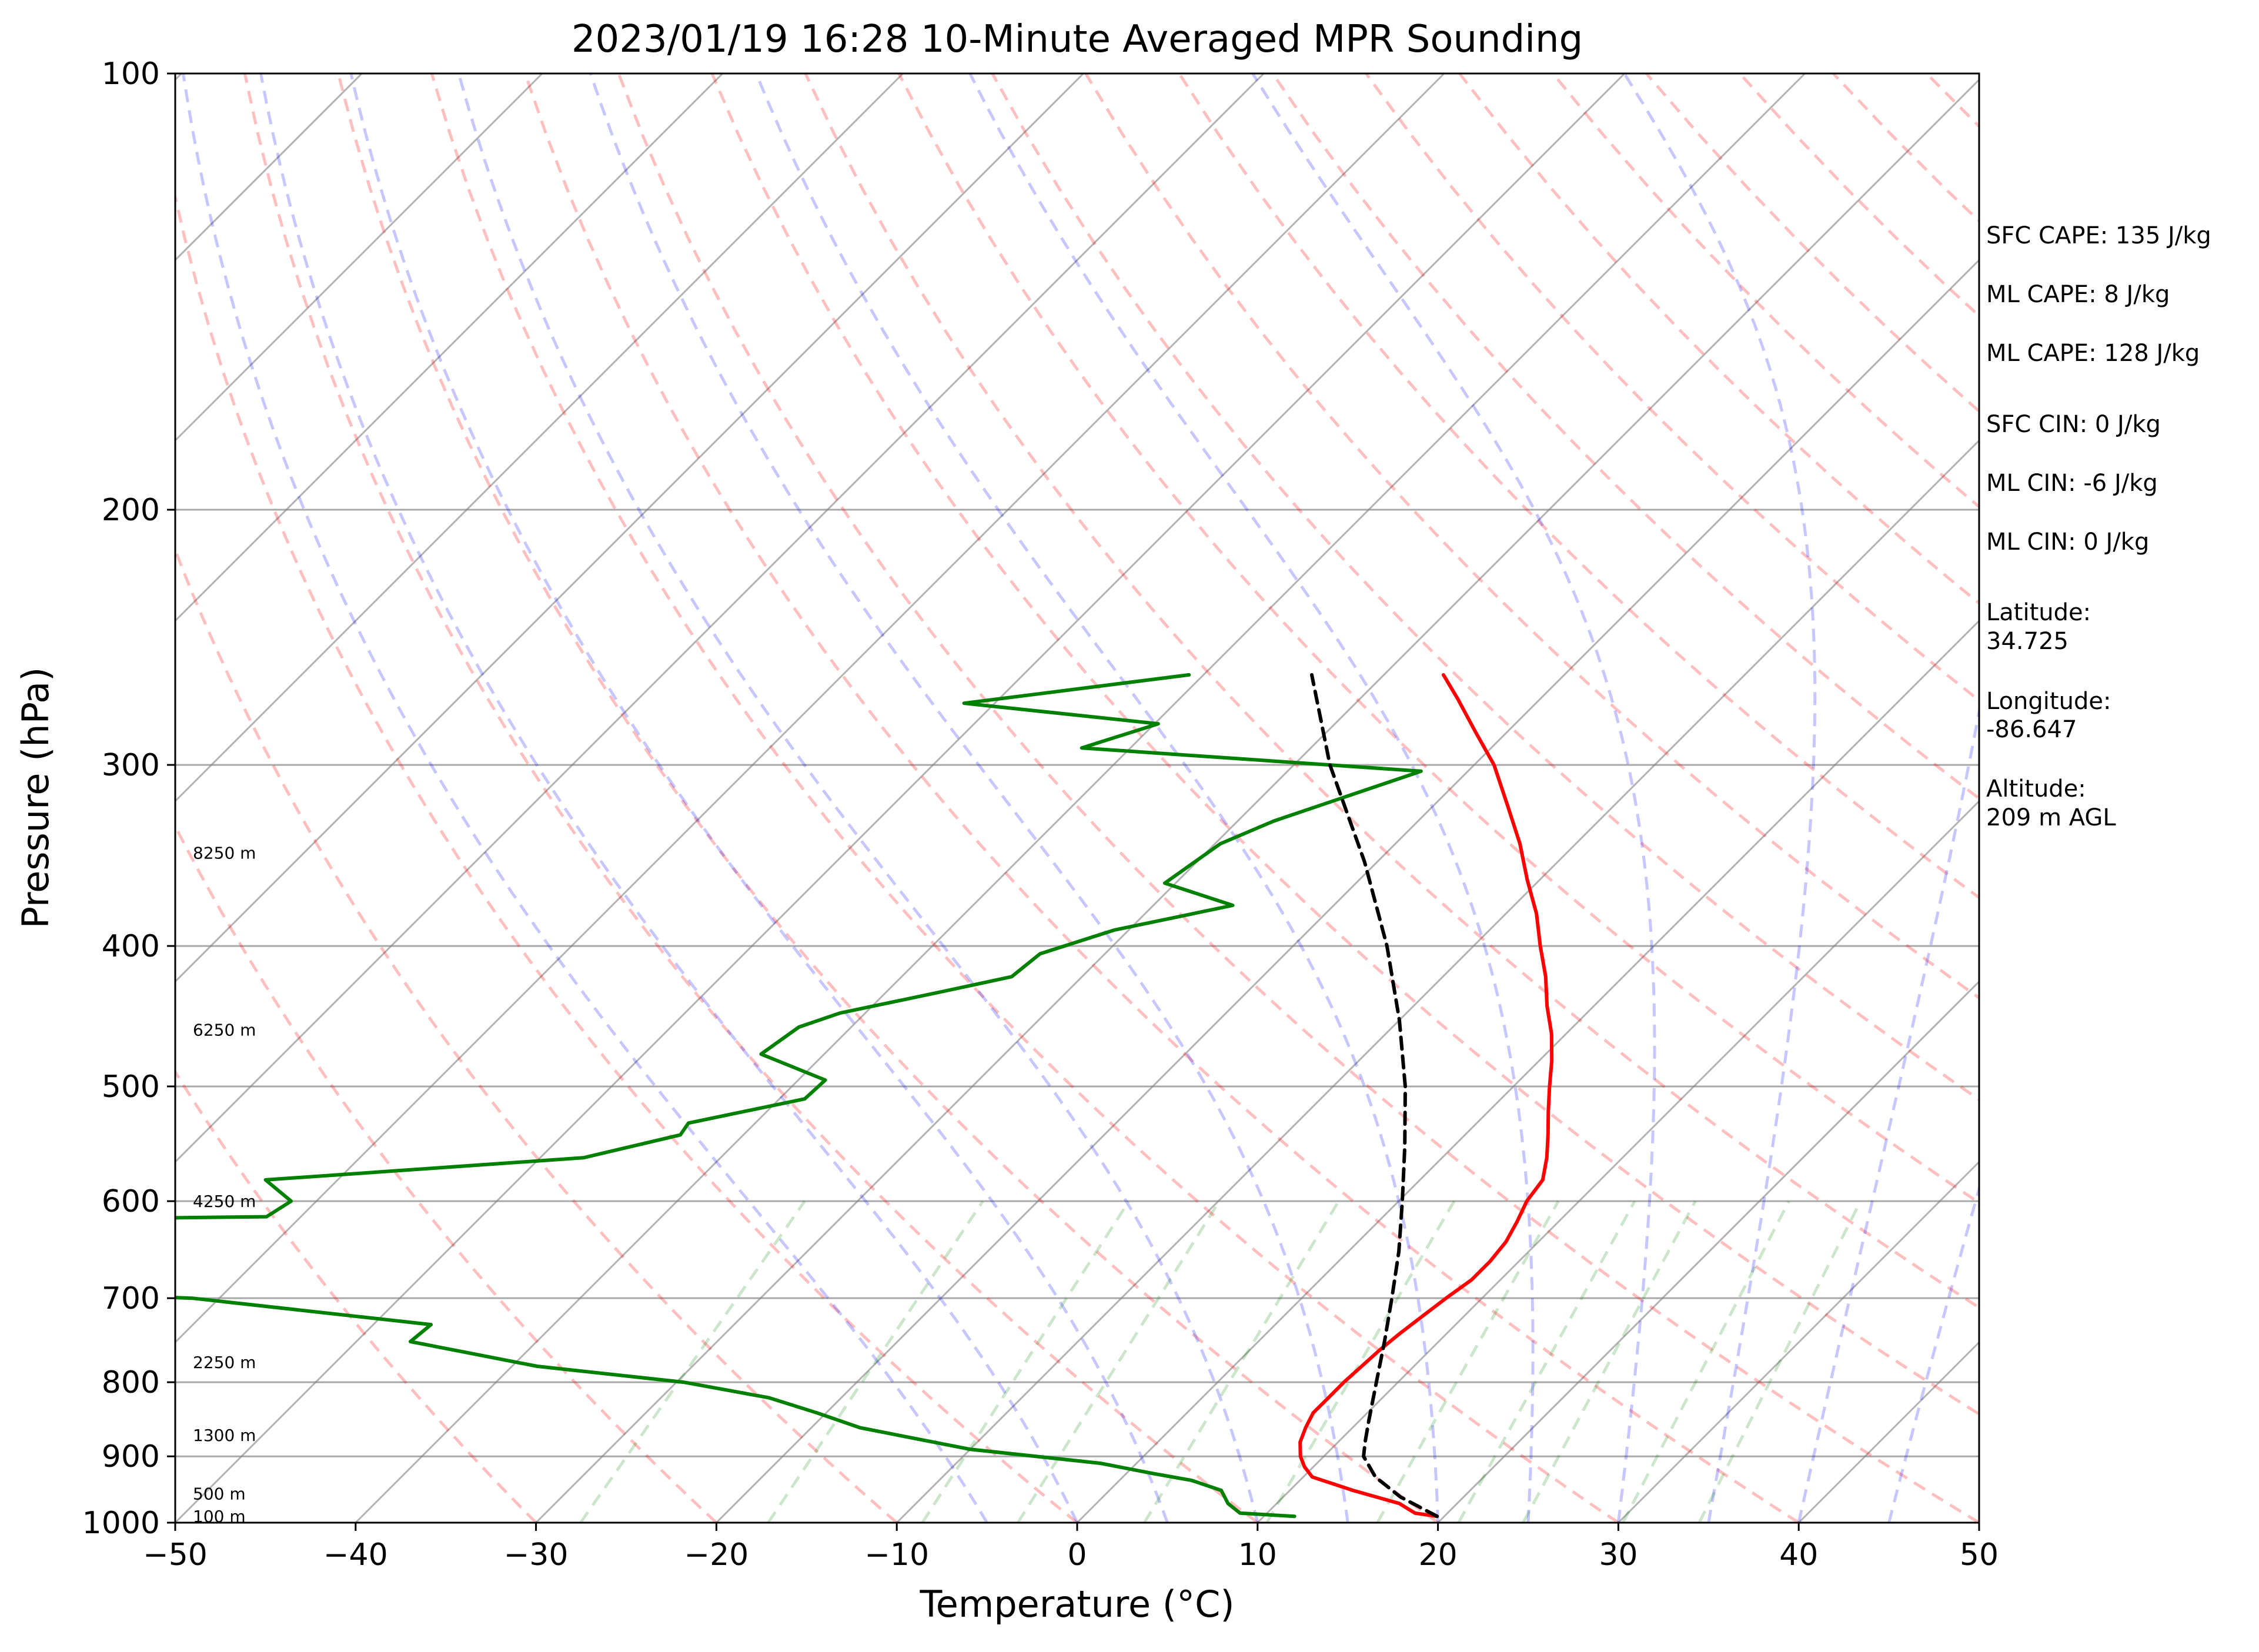 The height and width of the screenshot is (1652, 2259). What do you see at coordinates (35, 798) in the screenshot?
I see `y-axis-label: Pressure (hPa)` at bounding box center [35, 798].